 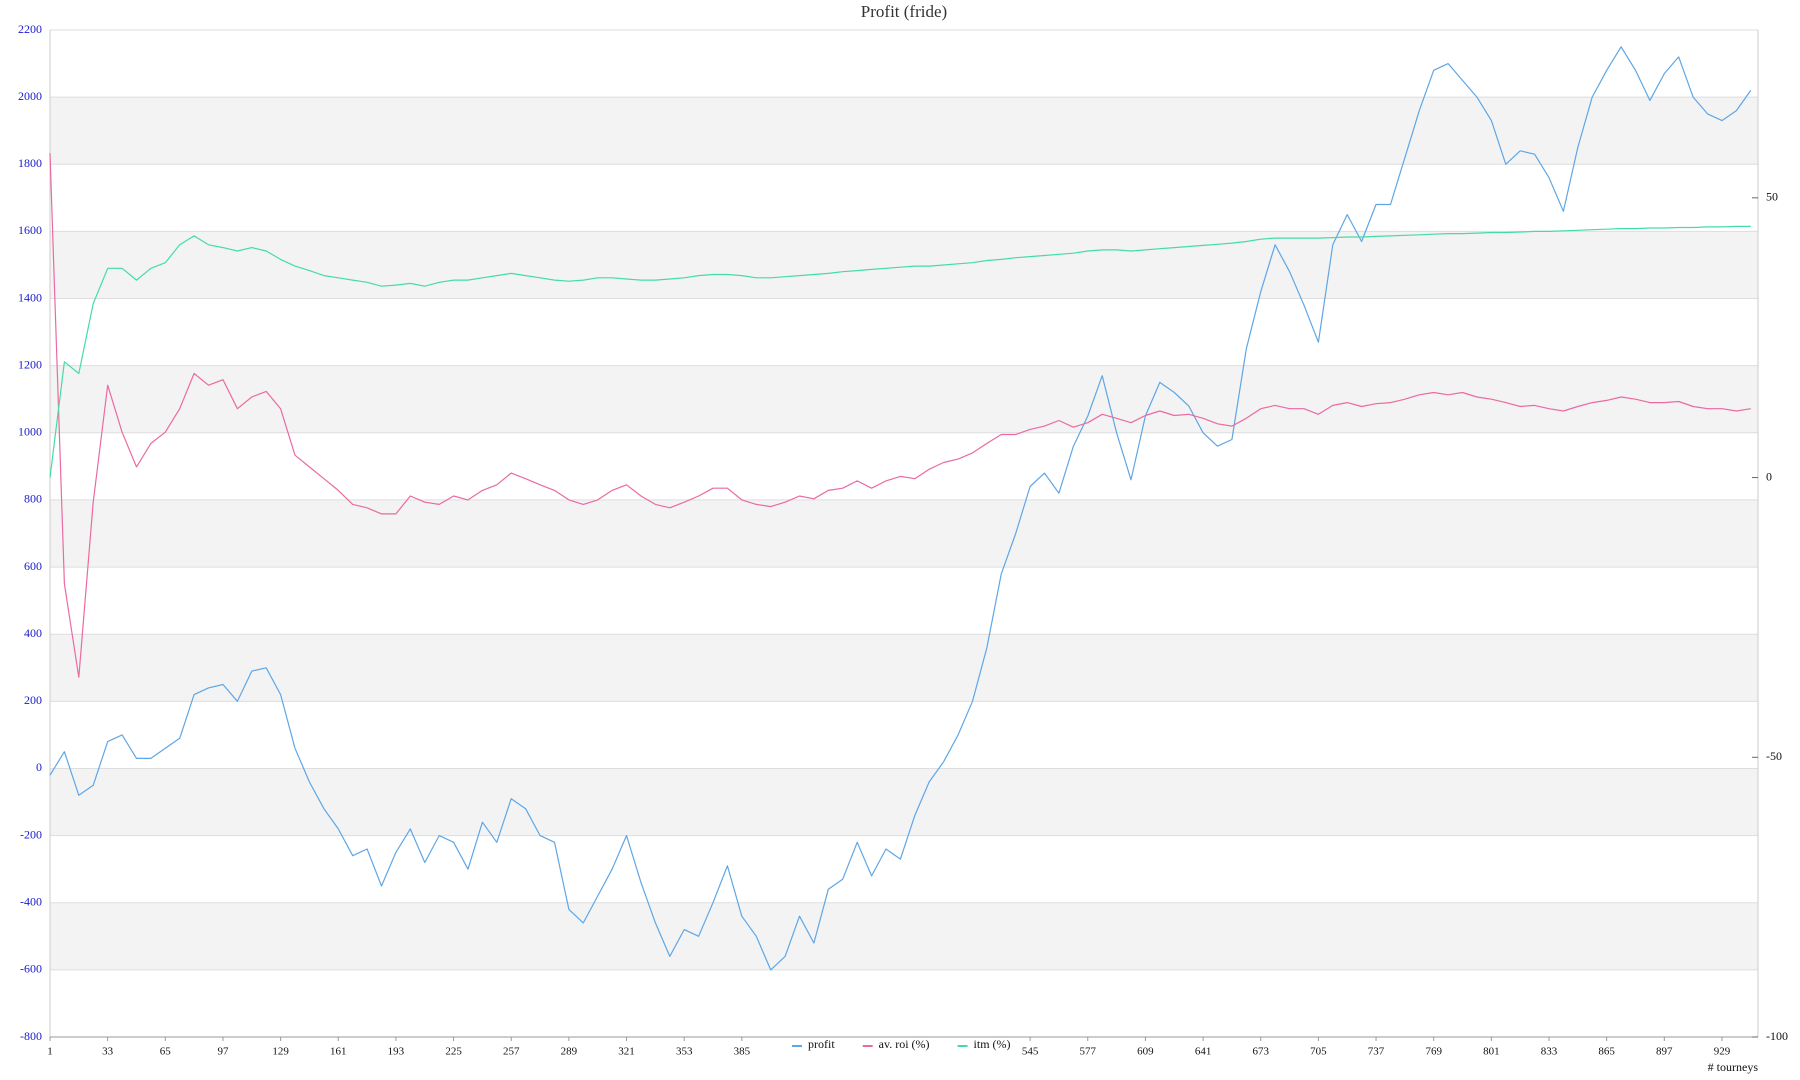 What do you see at coordinates (223, 1052) in the screenshot?
I see `x-tick-label: 97` at bounding box center [223, 1052].